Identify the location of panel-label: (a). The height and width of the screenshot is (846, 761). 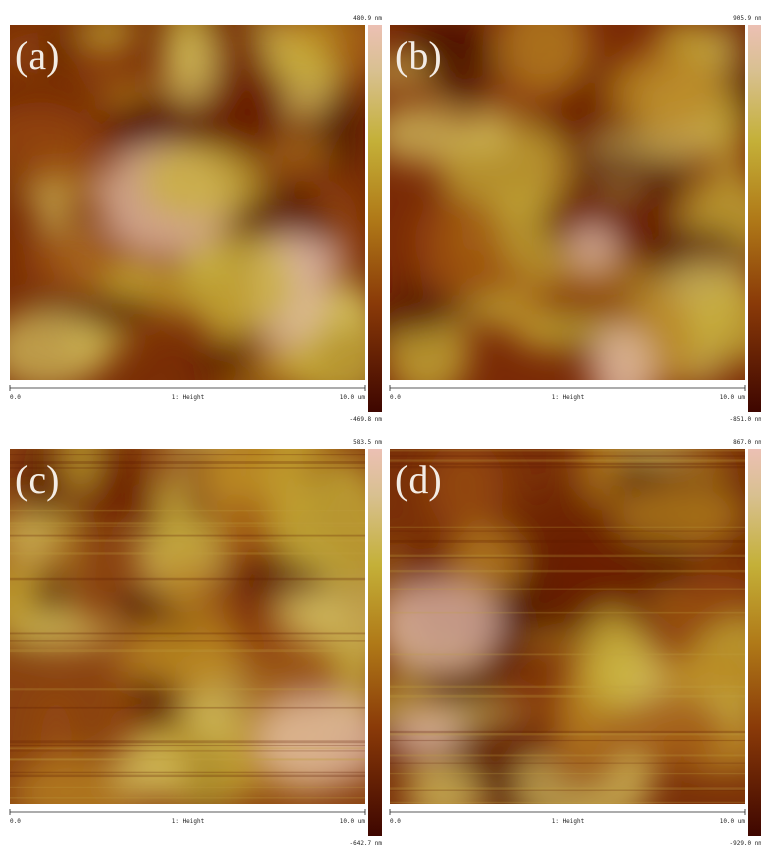
(37, 55).